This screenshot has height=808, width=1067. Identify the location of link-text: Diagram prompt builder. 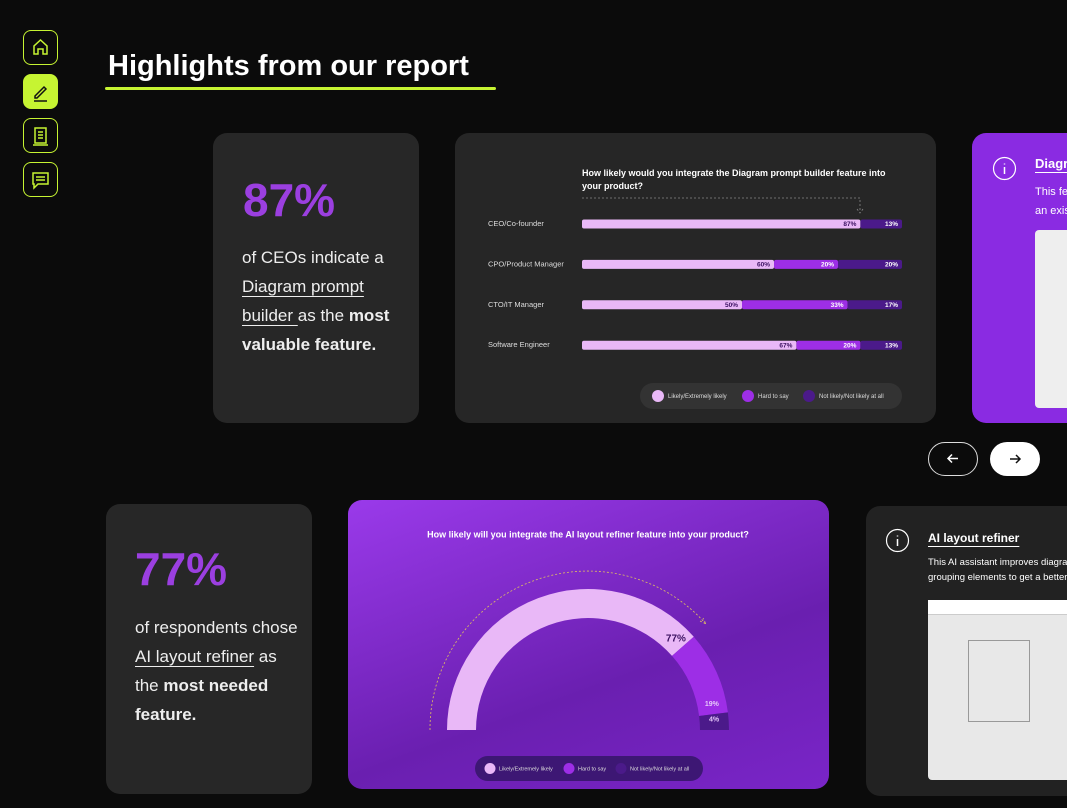
(303, 301).